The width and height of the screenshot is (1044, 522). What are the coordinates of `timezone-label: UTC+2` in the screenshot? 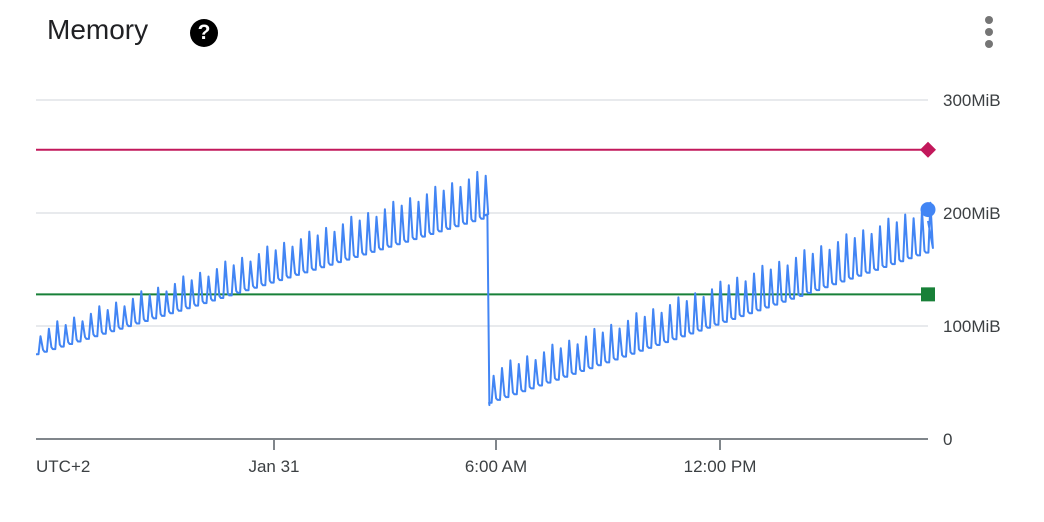 It's located at (63, 466).